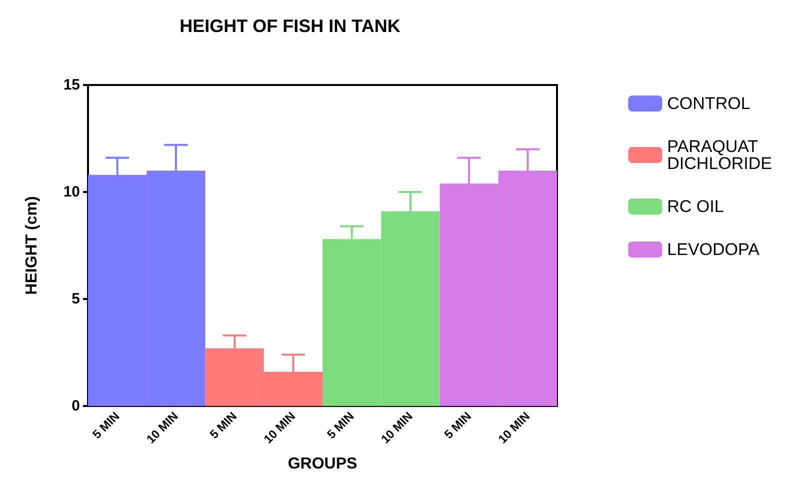 This screenshot has height=477, width=787. What do you see at coordinates (695, 206) in the screenshot?
I see `legend-label: RC OIL` at bounding box center [695, 206].